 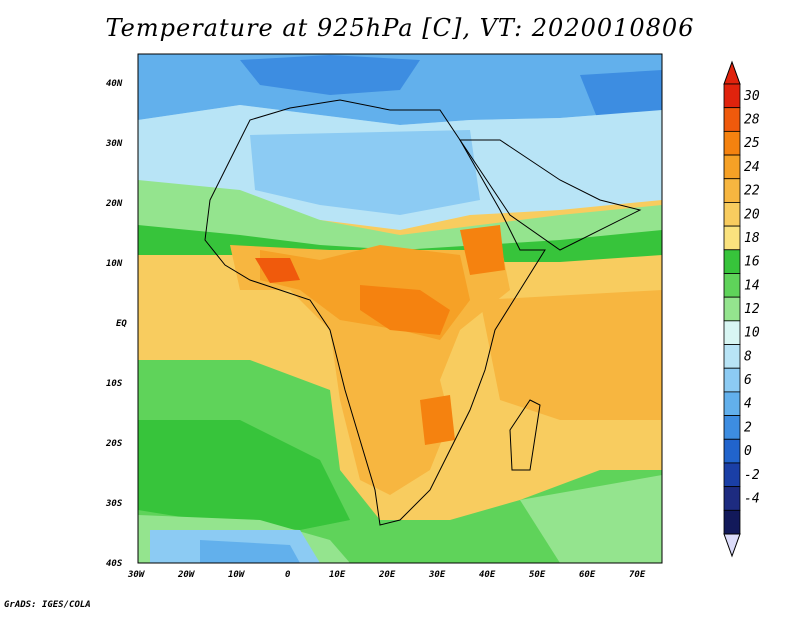 What do you see at coordinates (752, 309) in the screenshot?
I see `colorbar-label: 12` at bounding box center [752, 309].